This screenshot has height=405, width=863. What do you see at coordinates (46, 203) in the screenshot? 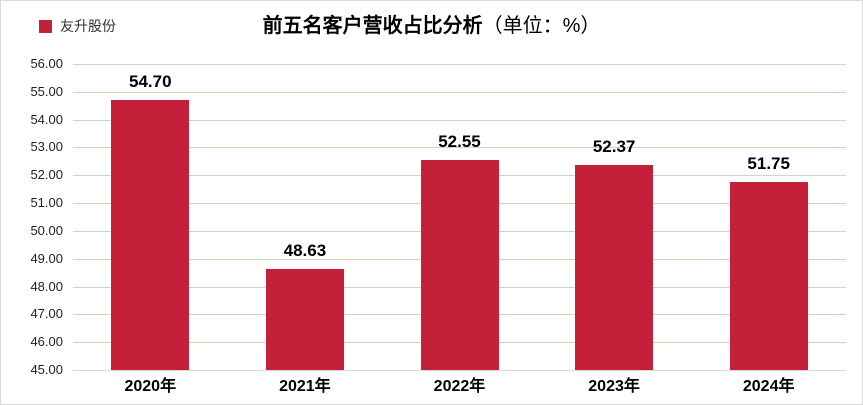
I see `y-tick-label: 51.00` at bounding box center [46, 203].